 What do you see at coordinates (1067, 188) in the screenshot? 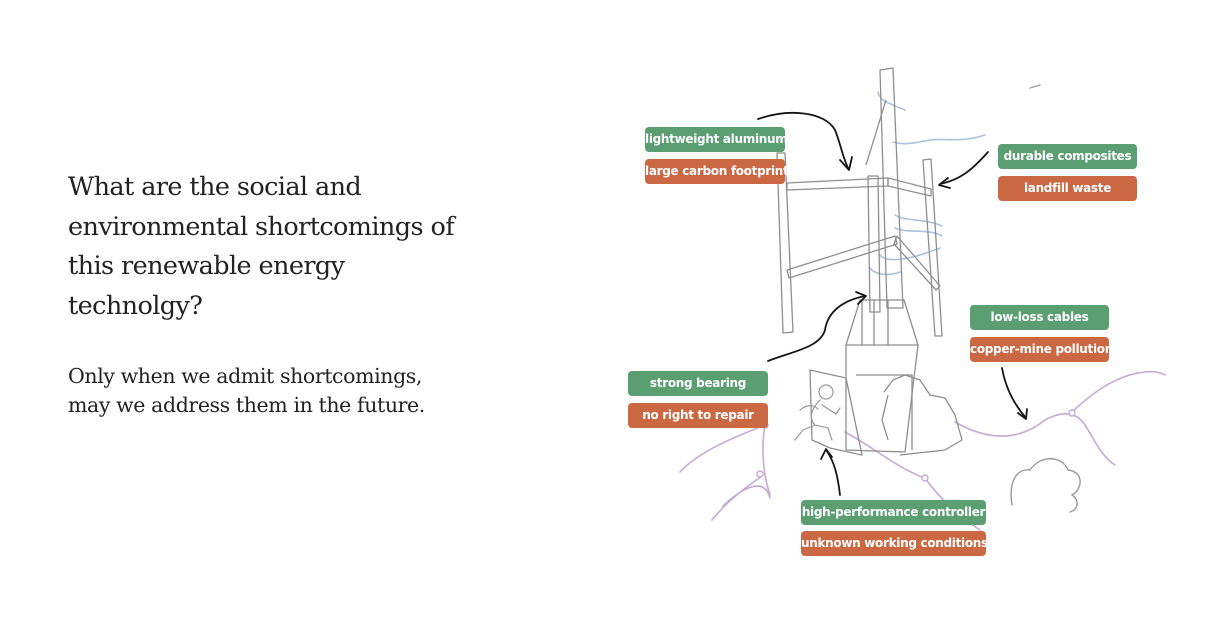
I see `arms-con-tag: landfill waste` at bounding box center [1067, 188].